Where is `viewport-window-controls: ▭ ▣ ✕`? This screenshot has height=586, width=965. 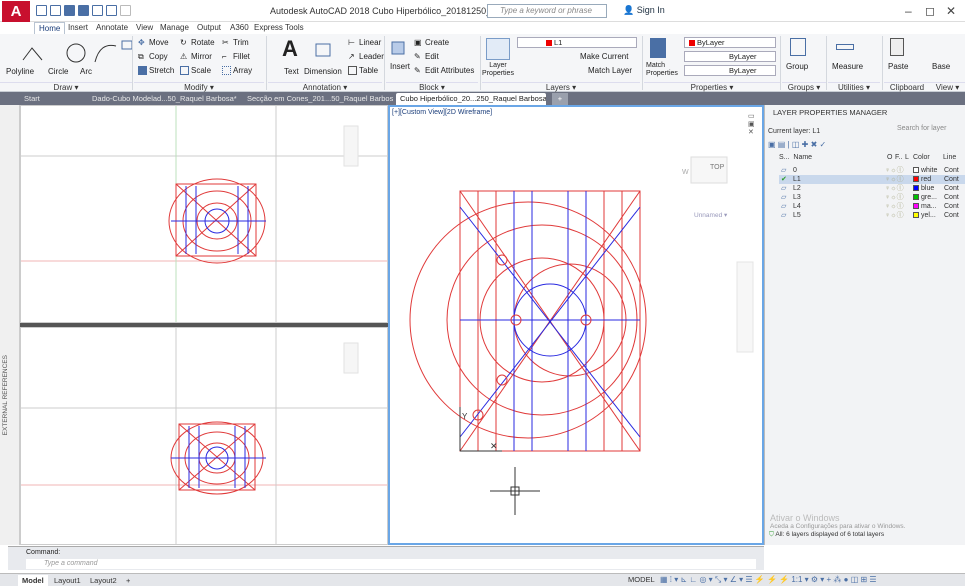 viewport-window-controls: ▭ ▣ ✕ is located at coordinates (751, 124).